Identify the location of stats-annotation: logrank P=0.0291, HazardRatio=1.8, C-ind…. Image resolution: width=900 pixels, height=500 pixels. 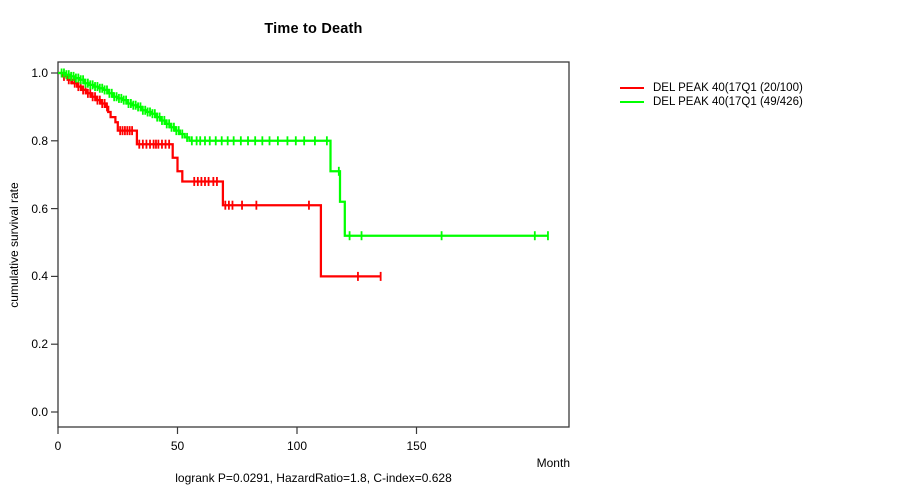
(313, 478).